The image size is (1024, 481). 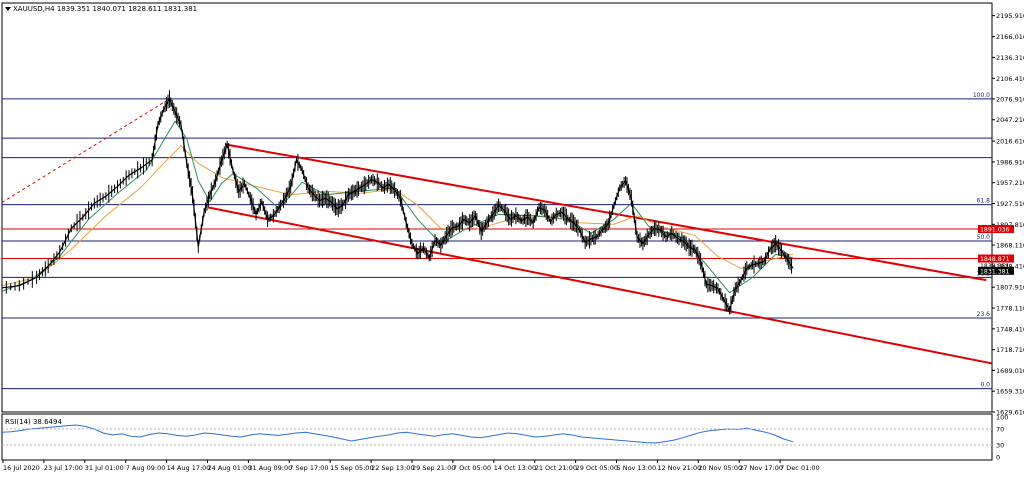 I want to click on y-tick-label: 1659.310, so click(x=1010, y=392).